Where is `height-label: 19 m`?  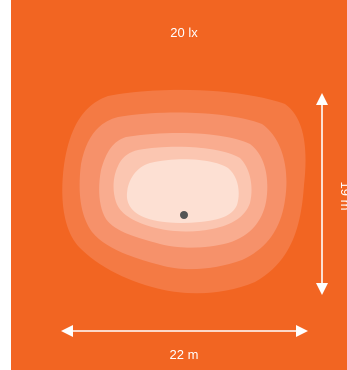 height-label: 19 m is located at coordinates (342, 196).